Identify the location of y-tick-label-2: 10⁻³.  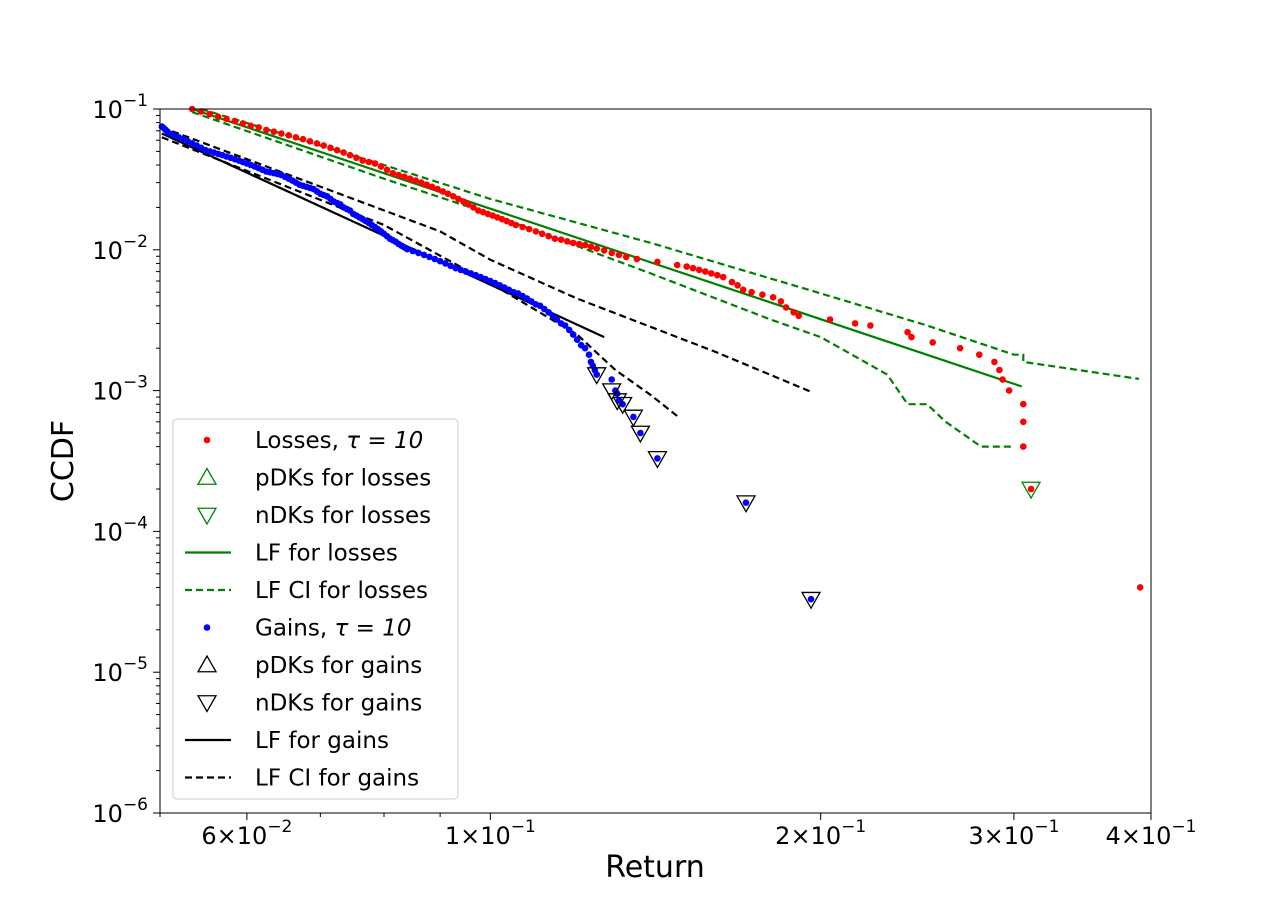
(120, 389).